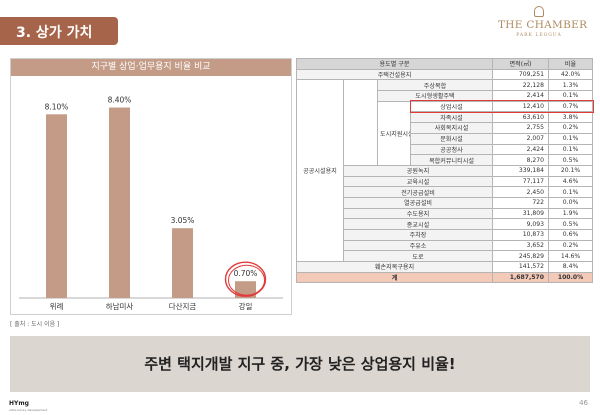 This screenshot has width=600, height=415. Describe the element at coordinates (246, 273) in the screenshot. I see `data-label: 0.70%` at that location.